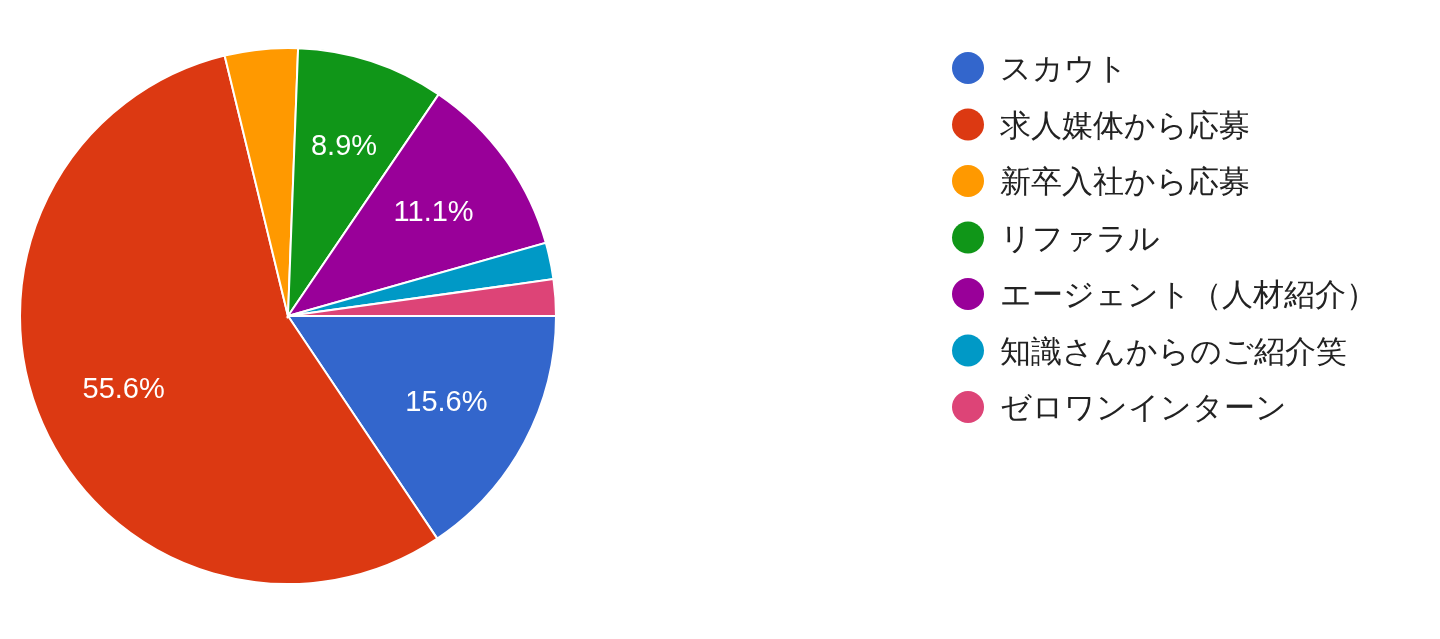 The height and width of the screenshot is (639, 1440). Describe the element at coordinates (123, 388) in the screenshot. I see `data-label: 55.6%` at that location.